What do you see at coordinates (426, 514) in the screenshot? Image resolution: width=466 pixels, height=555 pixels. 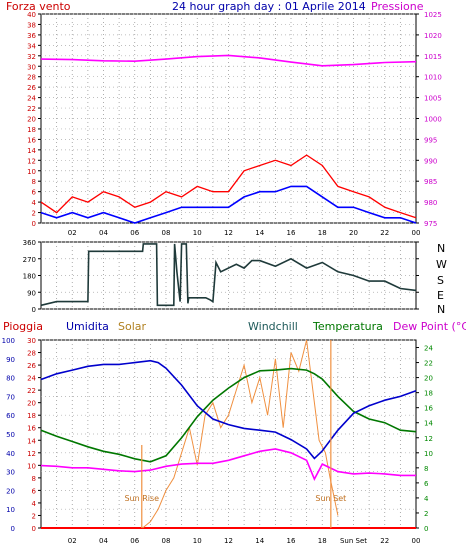 I see `temp-tick-label-1: 2` at bounding box center [426, 514].